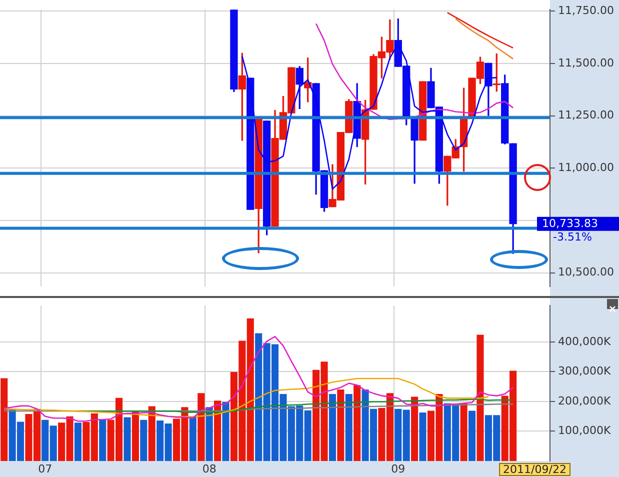  I want to click on text: 10,733.83, so click(570, 223).